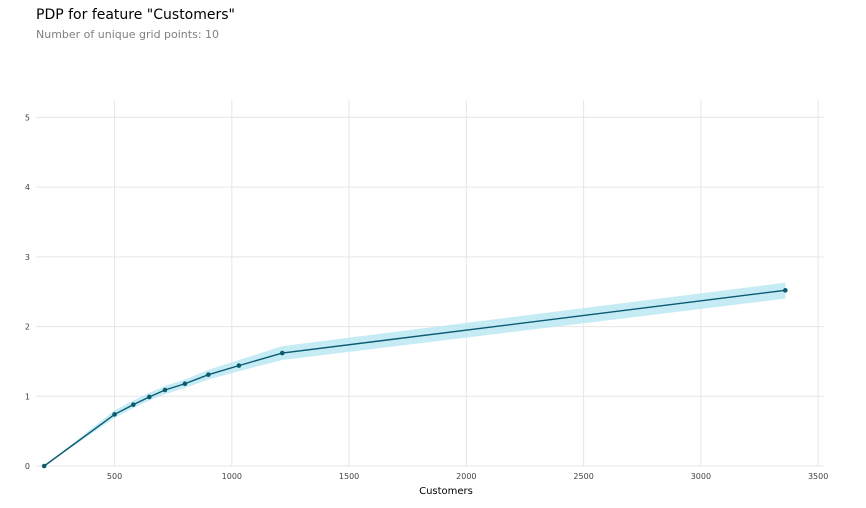 The image size is (866, 508). What do you see at coordinates (27, 257) in the screenshot?
I see `y-tick-label: 3` at bounding box center [27, 257].